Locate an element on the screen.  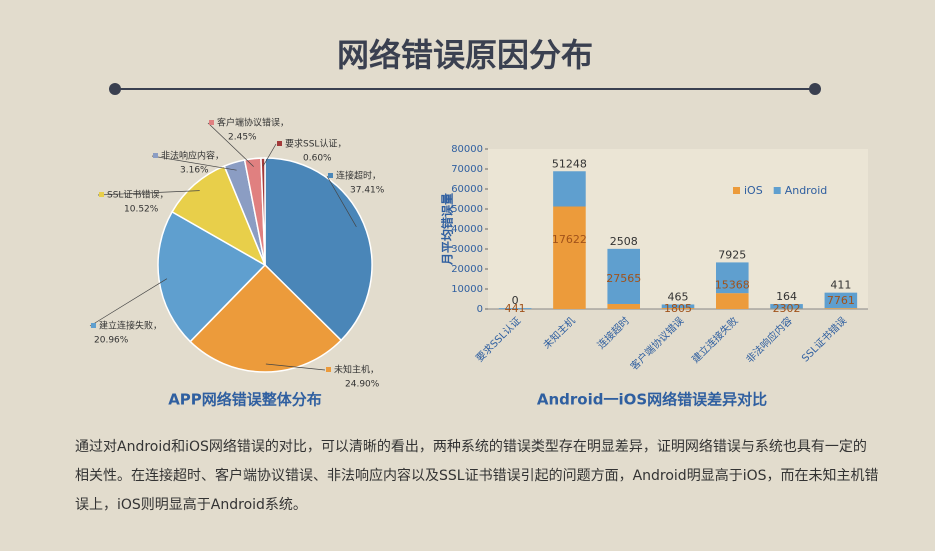
x-tick-label: 要求SSL认证 is located at coordinates (498, 339).